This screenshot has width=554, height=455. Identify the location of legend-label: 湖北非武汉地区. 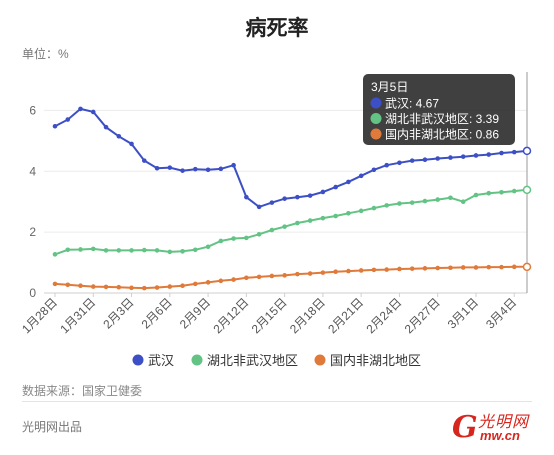
(252, 360).